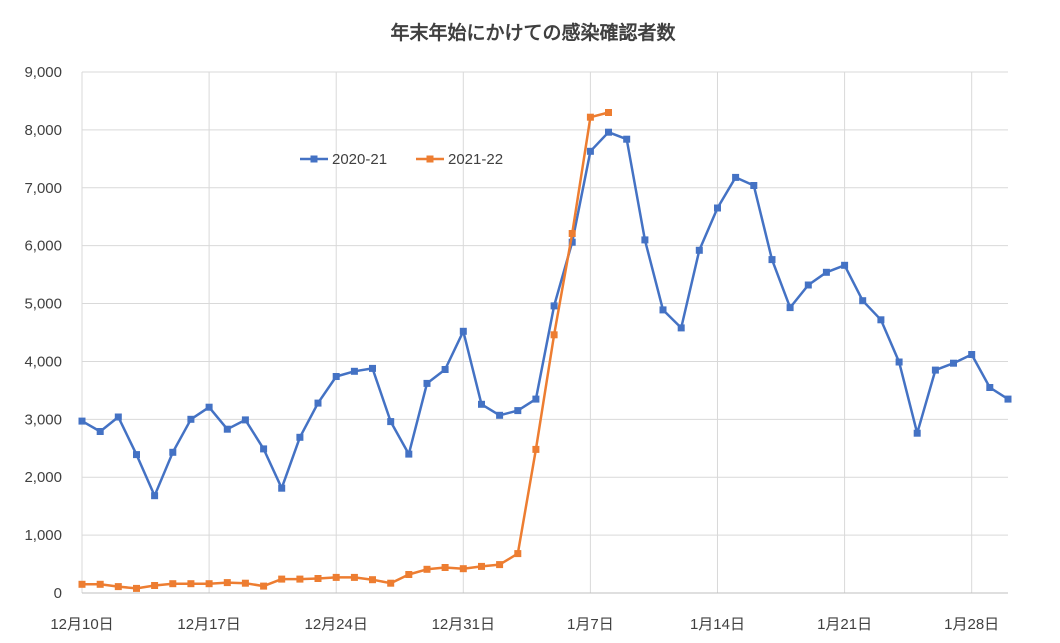 This screenshot has height=643, width=1060. Describe the element at coordinates (43, 419) in the screenshot. I see `y-tick-label: 3,000` at that location.